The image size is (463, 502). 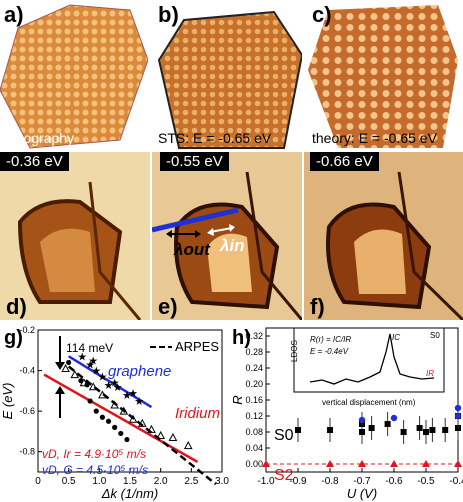 I want to click on panel-a-caption: topography, so click(x=39, y=138).